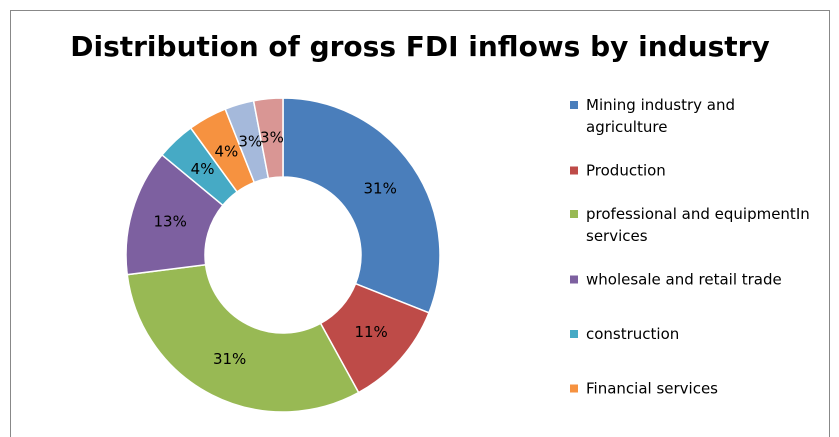  Describe the element at coordinates (663, 116) in the screenshot. I see `legend-label: Mining industry and agriculture` at that location.